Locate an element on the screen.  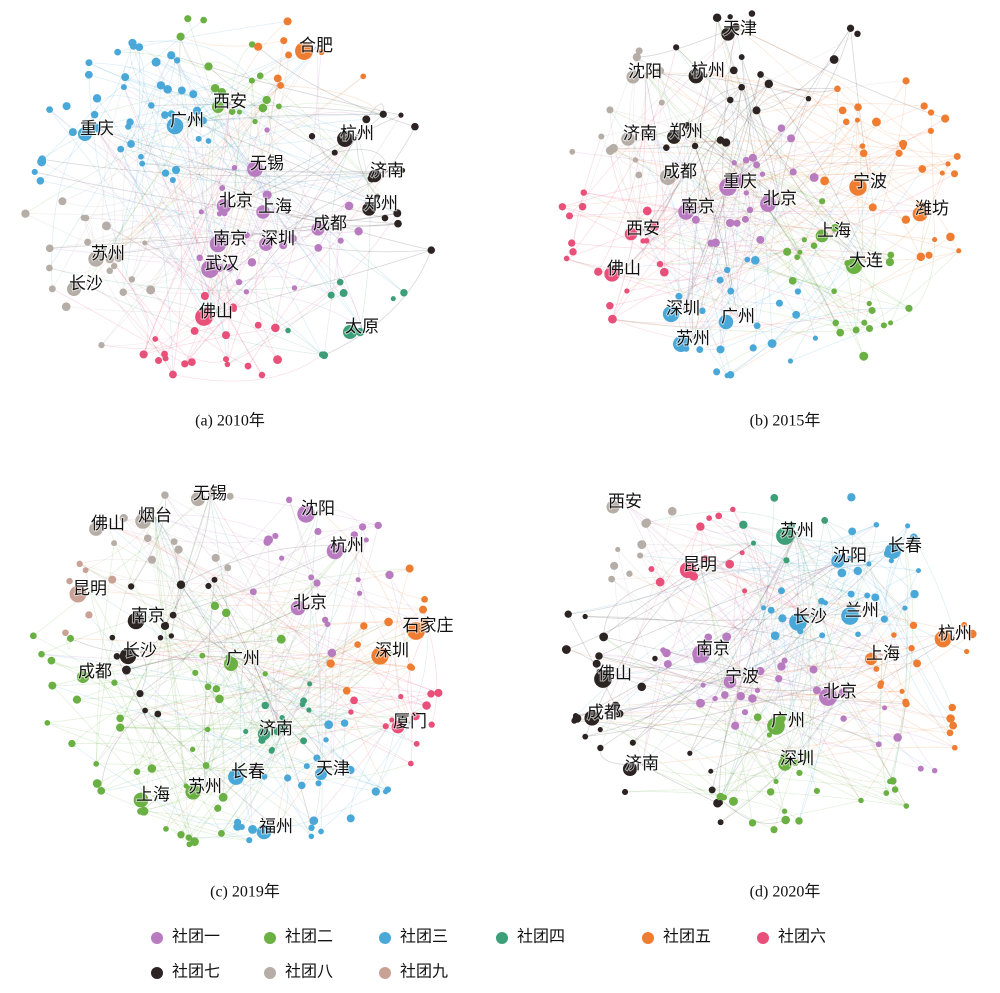
city-label: 石家庄 is located at coordinates (428, 625).